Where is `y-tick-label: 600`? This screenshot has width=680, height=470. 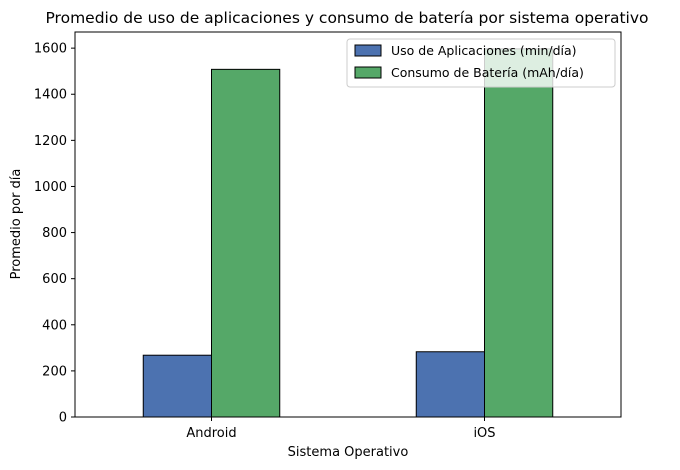
y-tick-label: 600 is located at coordinates (54, 279).